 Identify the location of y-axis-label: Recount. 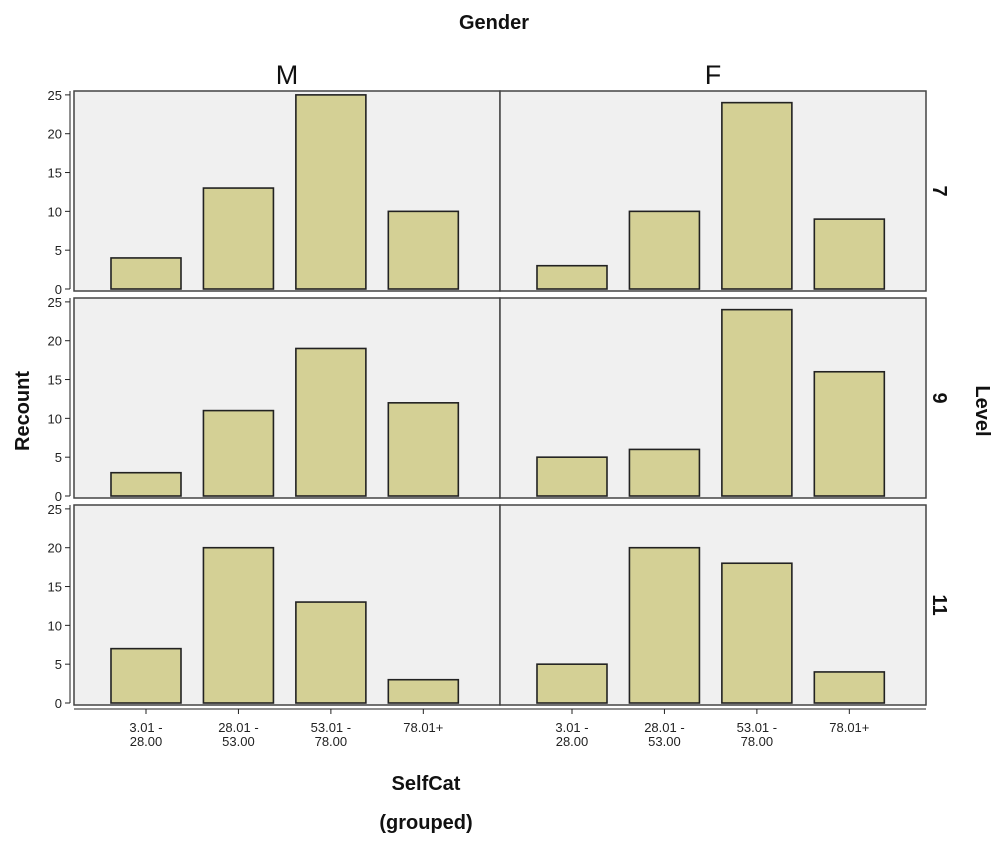
(23, 411).